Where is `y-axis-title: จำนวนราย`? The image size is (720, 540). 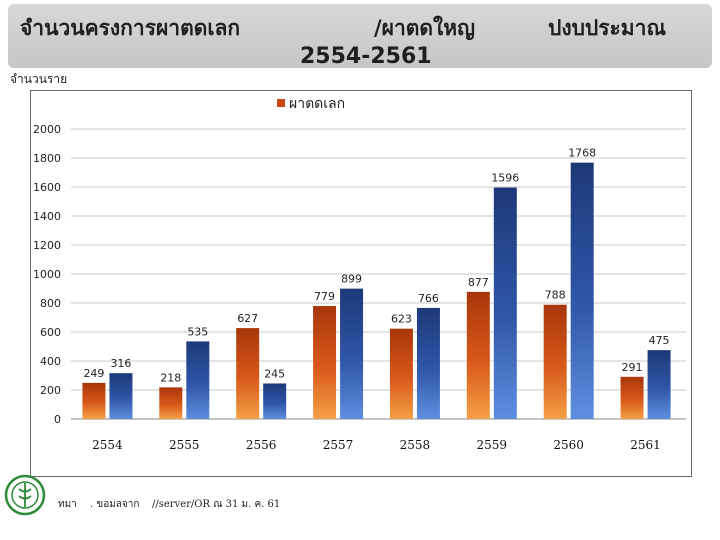 y-axis-title: จำนวนราย is located at coordinates (39, 79).